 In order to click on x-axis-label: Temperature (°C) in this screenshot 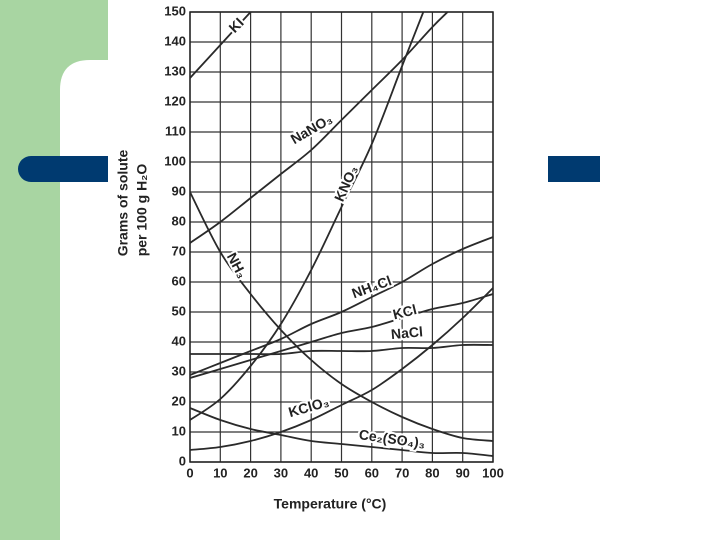, I will do `click(330, 504)`.